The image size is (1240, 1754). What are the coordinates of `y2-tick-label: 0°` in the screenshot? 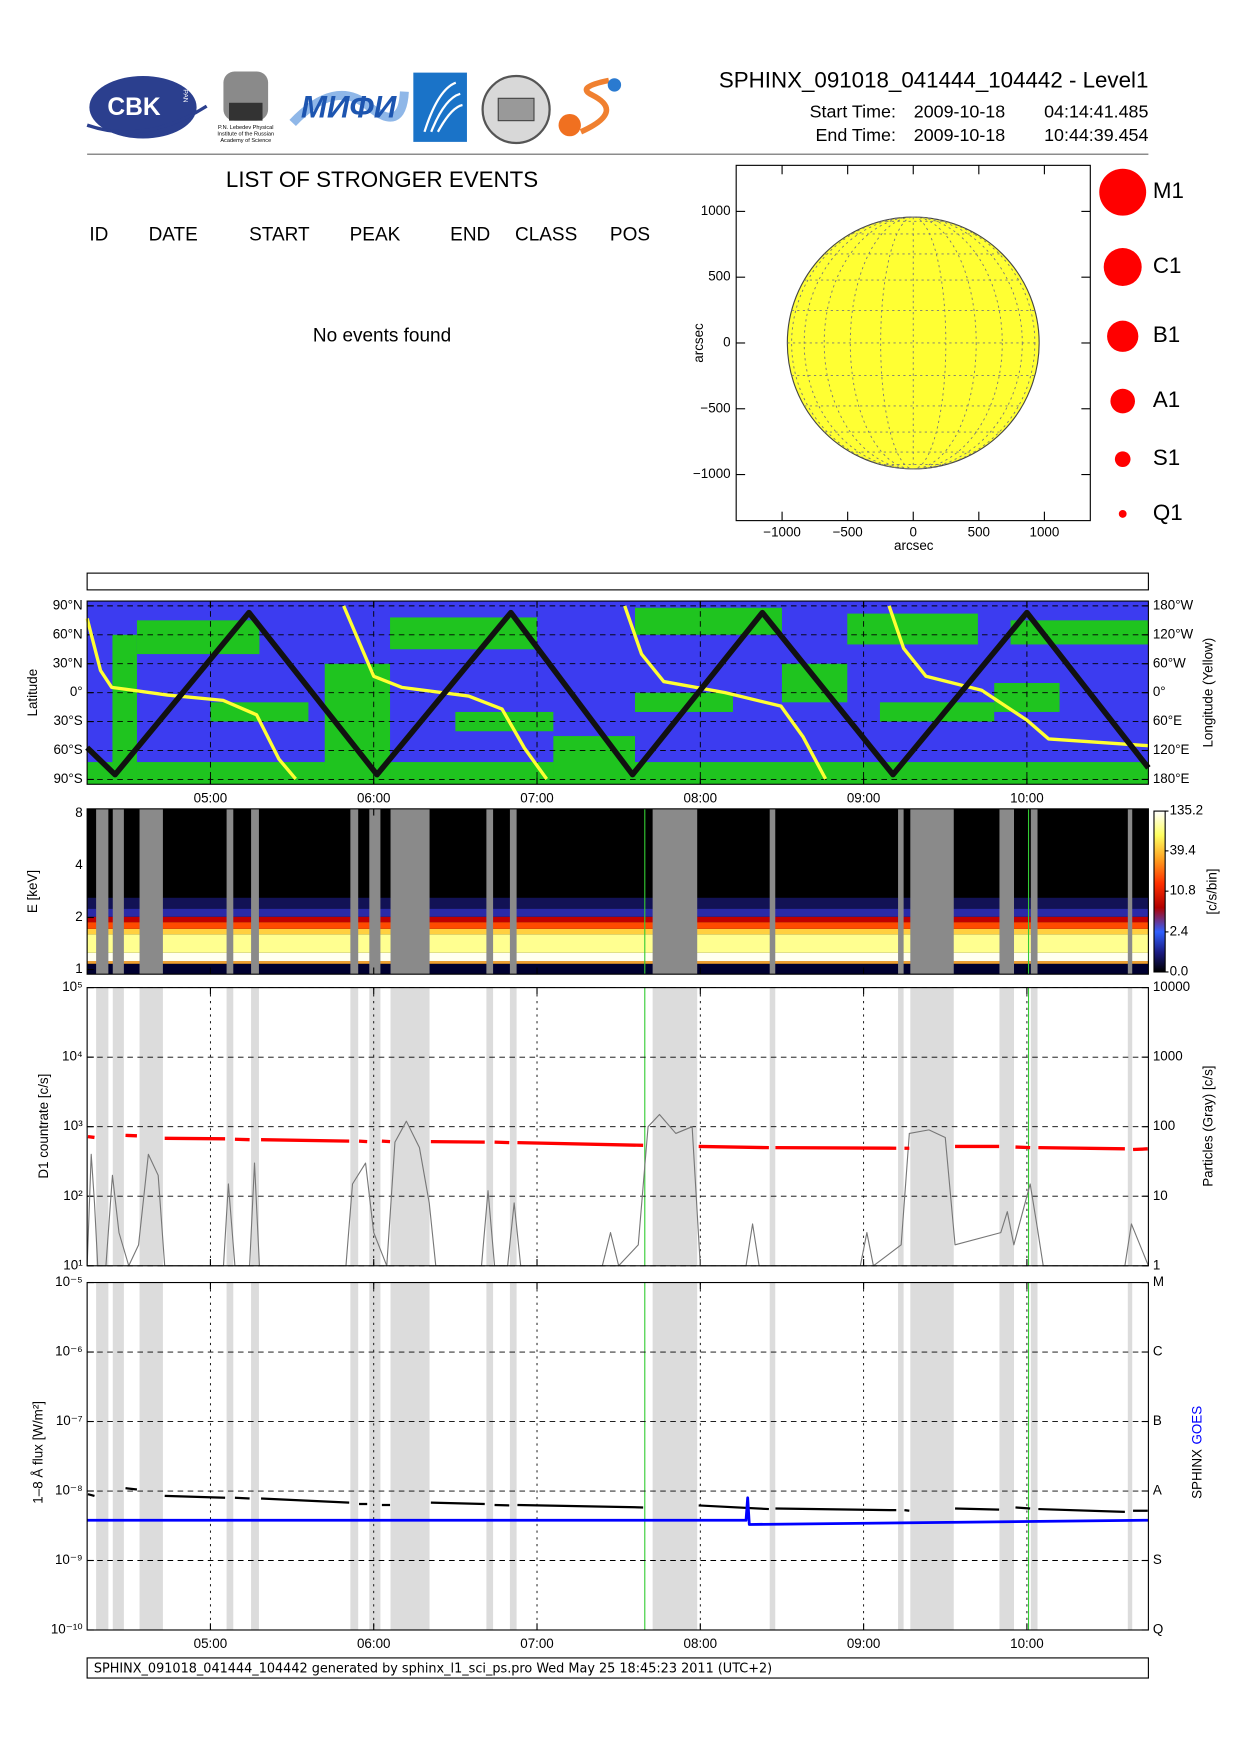 It's located at (1159, 691).